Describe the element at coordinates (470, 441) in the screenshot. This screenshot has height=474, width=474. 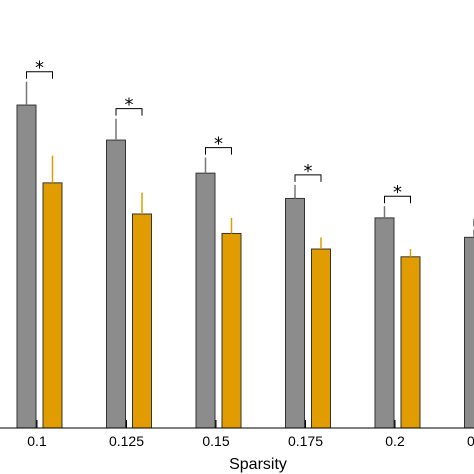
I see `x-tick-label-0.225: 0.225` at that location.